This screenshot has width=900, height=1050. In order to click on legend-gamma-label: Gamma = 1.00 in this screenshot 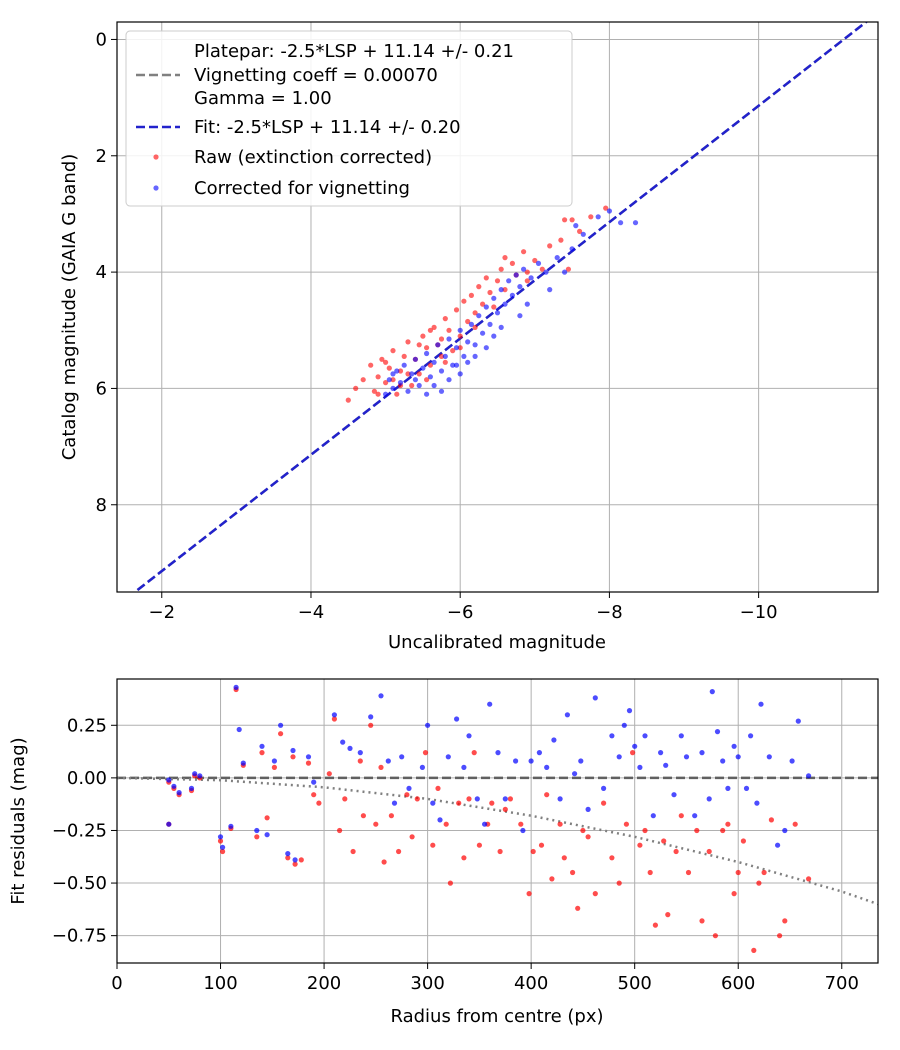, I will do `click(263, 98)`.